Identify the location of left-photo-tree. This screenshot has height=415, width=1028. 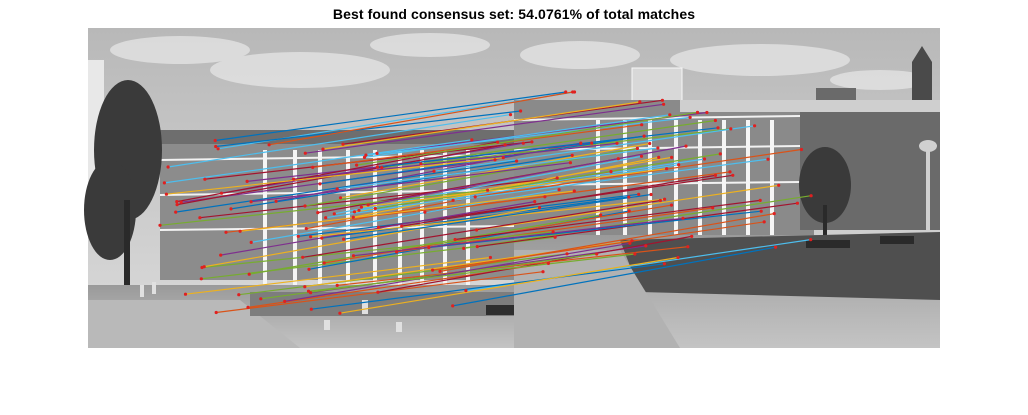
(123, 190).